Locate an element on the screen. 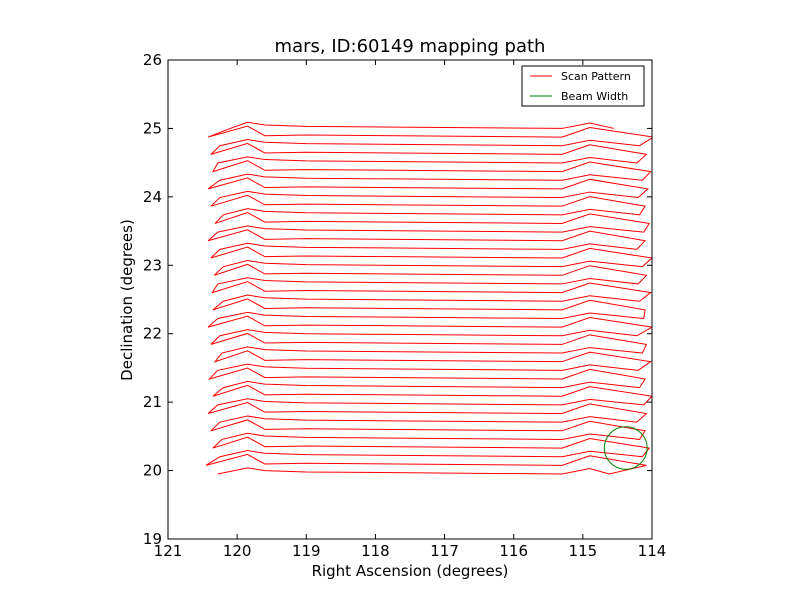 The height and width of the screenshot is (600, 800). y-tick-label-4: 23 is located at coordinates (152, 265).